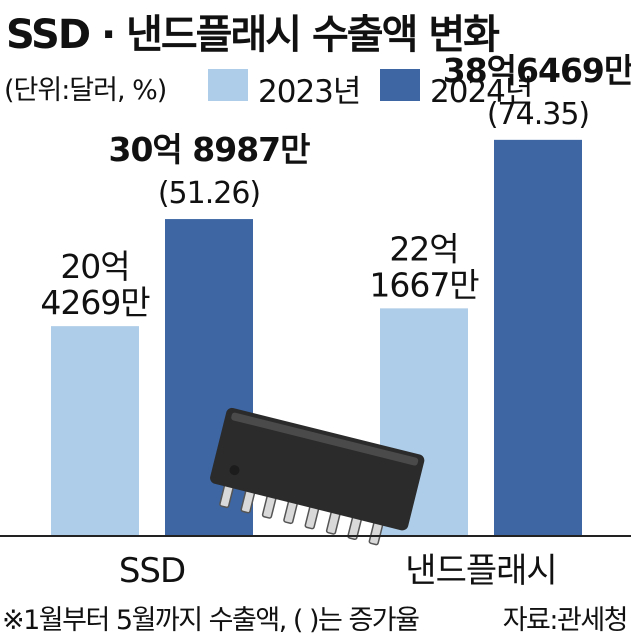 Image resolution: width=631 pixels, height=637 pixels. I want to click on legend-item-2023: 2023년, so click(288, 87).